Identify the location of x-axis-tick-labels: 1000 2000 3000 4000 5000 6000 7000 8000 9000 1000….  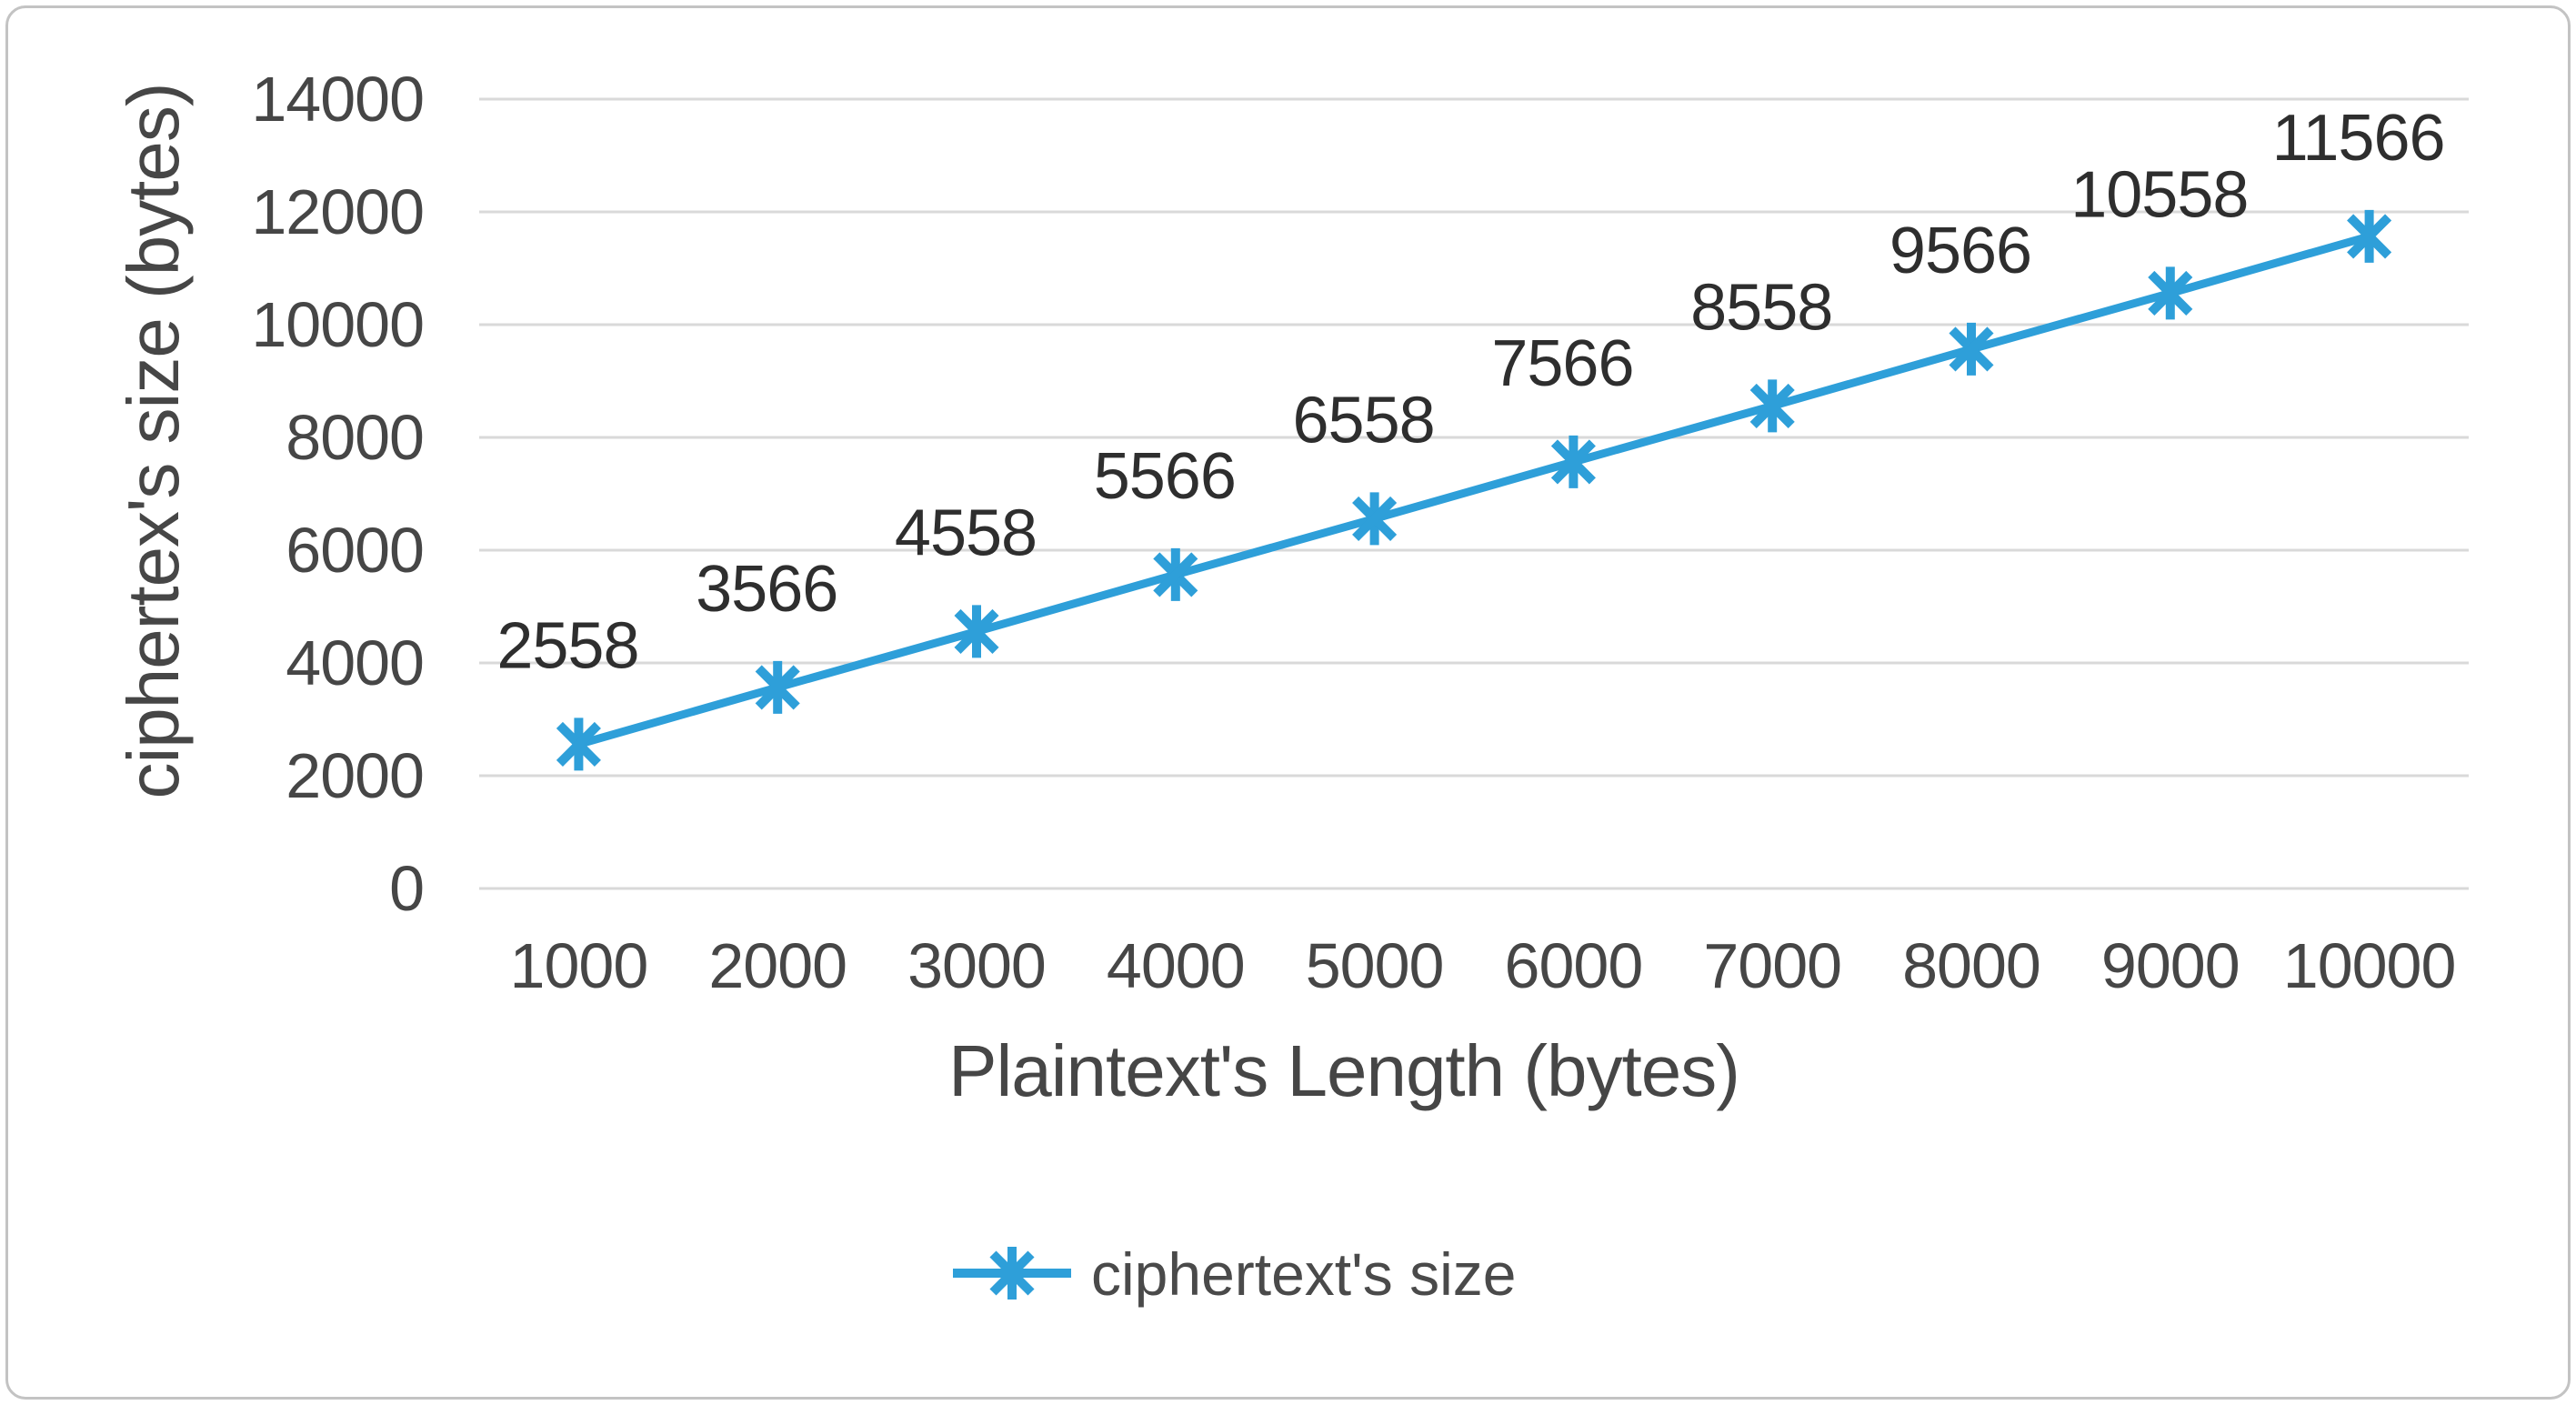
(1483, 965).